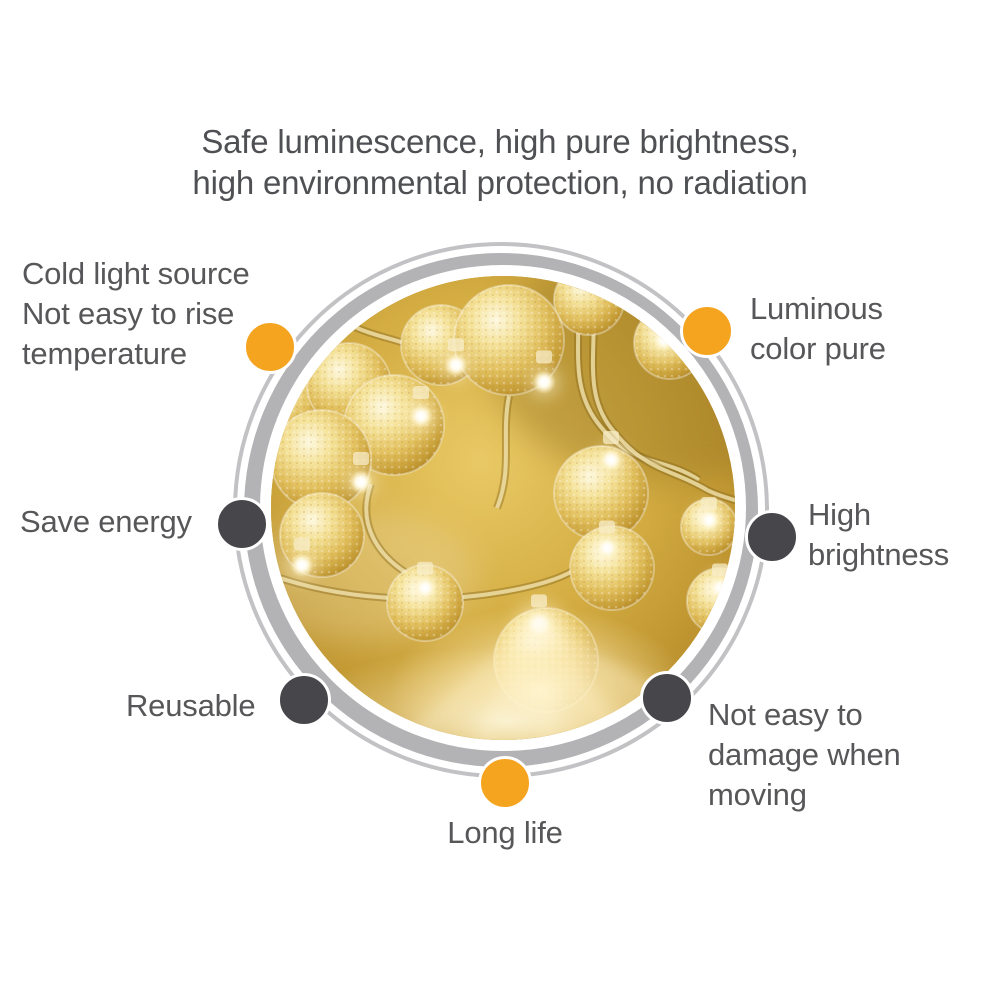 The width and height of the screenshot is (1000, 1000). What do you see at coordinates (322, 535) in the screenshot?
I see `bubble-ball` at bounding box center [322, 535].